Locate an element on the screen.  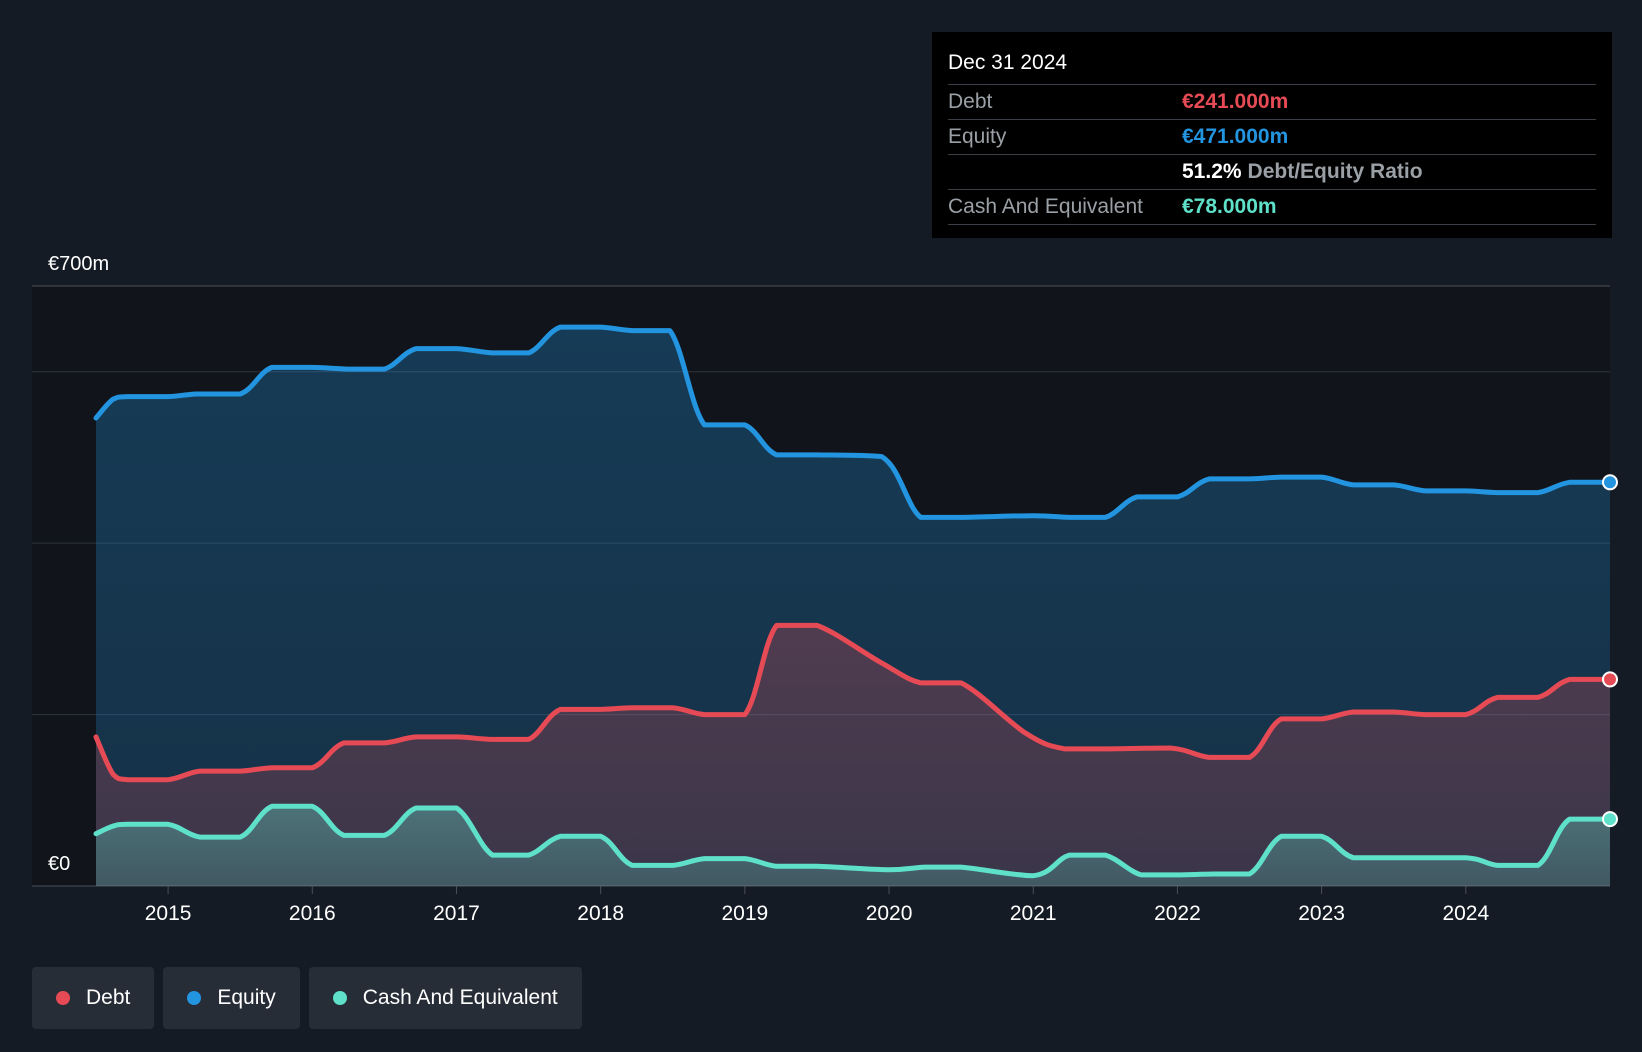
legend-equity-label: Equity is located at coordinates (246, 997).